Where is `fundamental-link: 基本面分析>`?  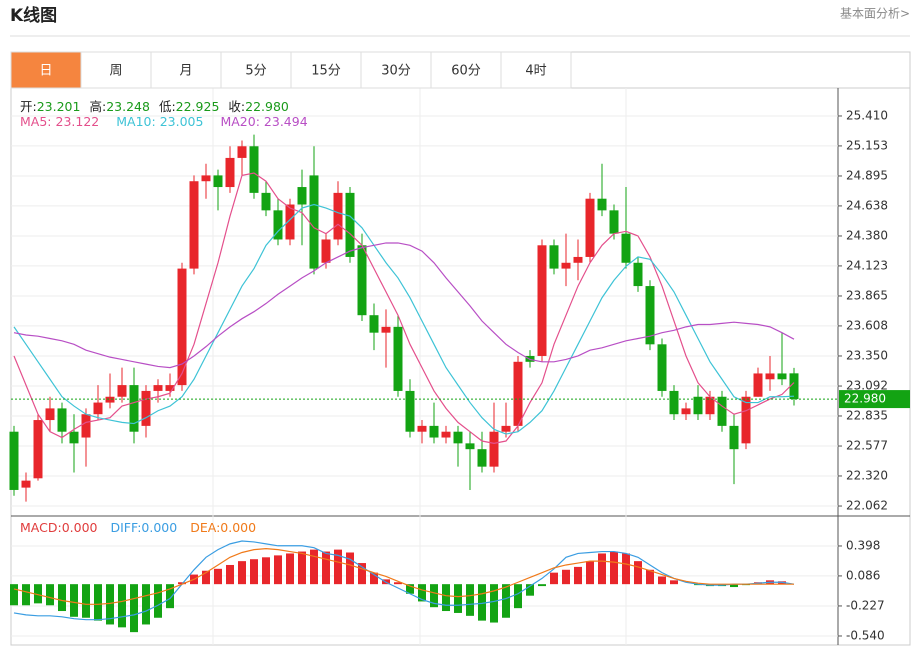
fundamental-link: 基本面分析> is located at coordinates (875, 14).